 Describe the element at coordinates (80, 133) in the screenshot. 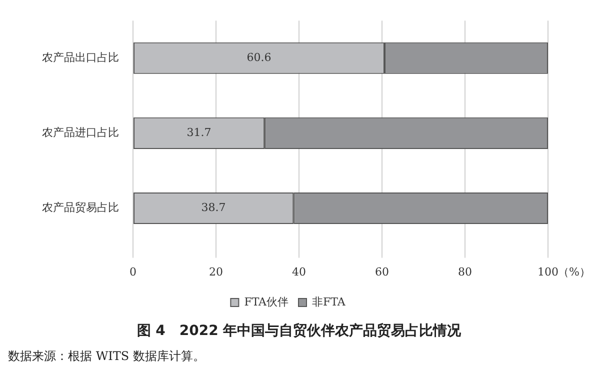

I see `y-tick-label: 农产品进口占比` at that location.